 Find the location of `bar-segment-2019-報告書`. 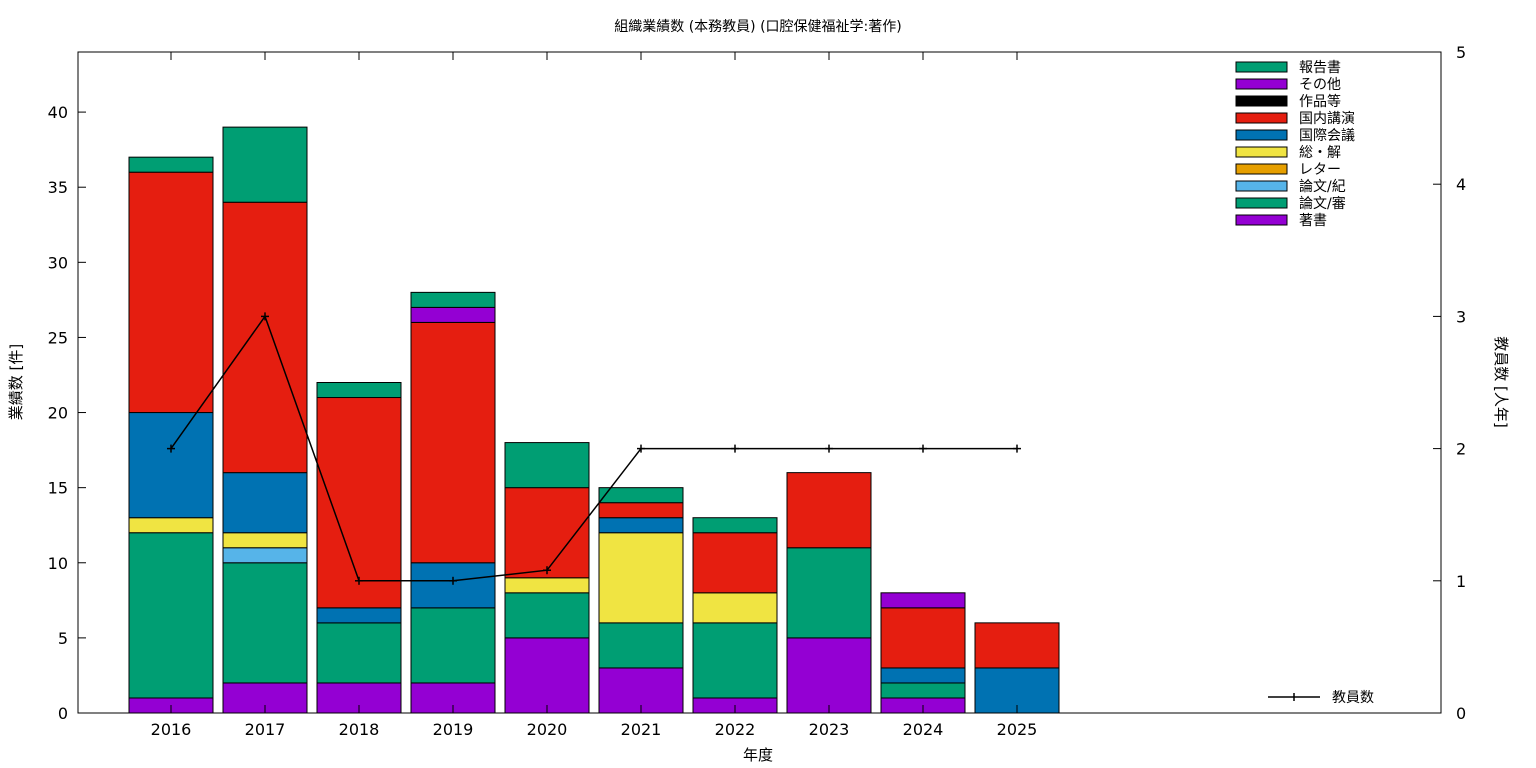

bar-segment-2019-報告書 is located at coordinates (453, 299).